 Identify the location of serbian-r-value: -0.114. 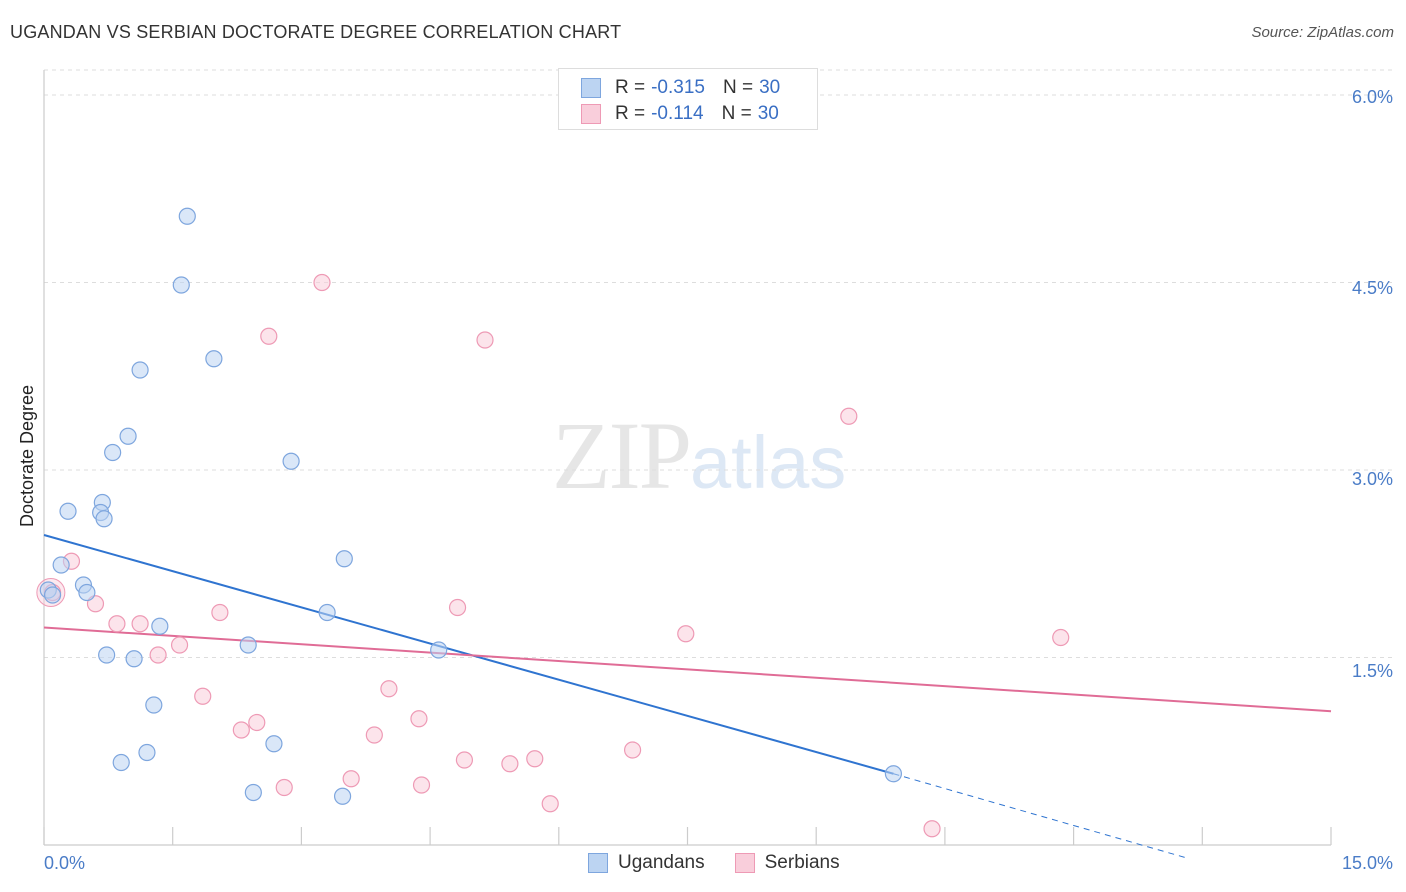
(677, 113).